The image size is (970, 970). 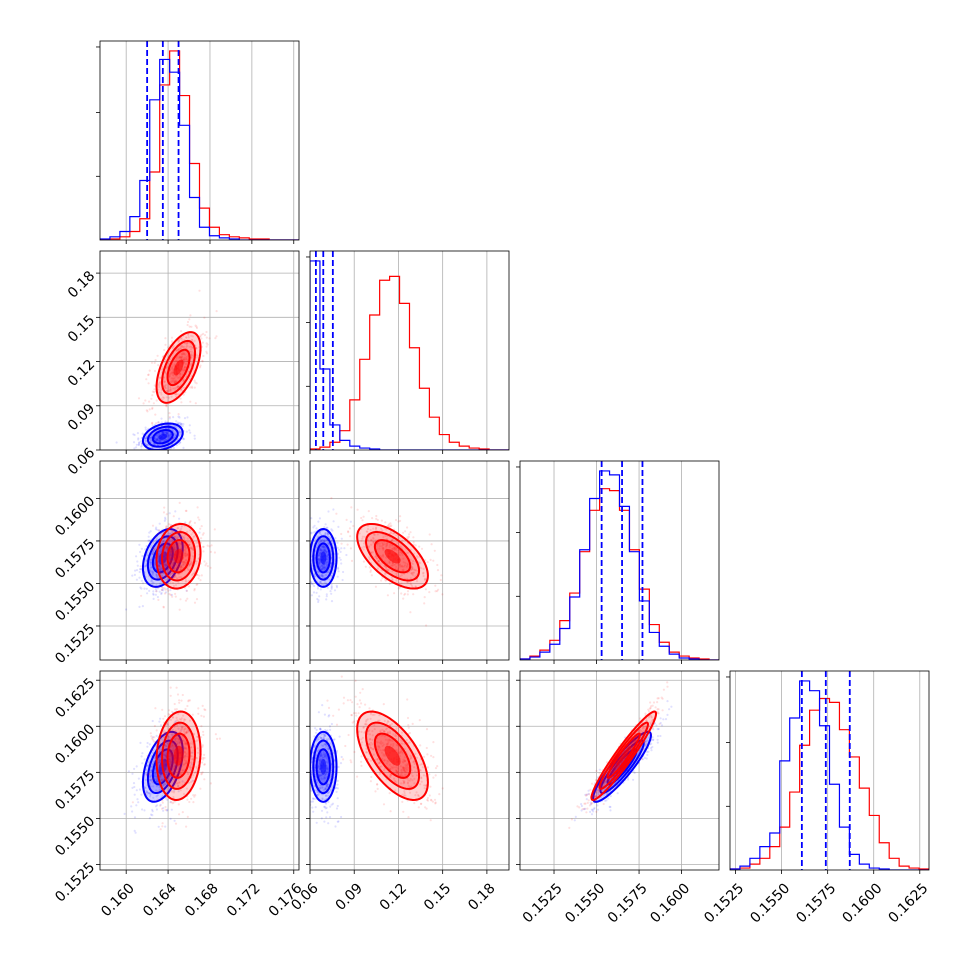 I want to click on panel-plot-area, so click(x=199, y=770).